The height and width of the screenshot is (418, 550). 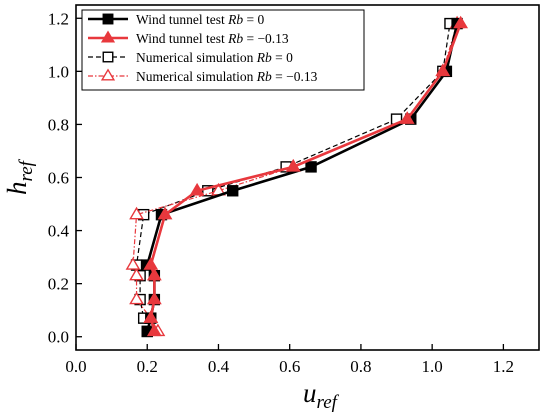 I want to click on y-tick-label: 0.6, so click(x=58, y=178).